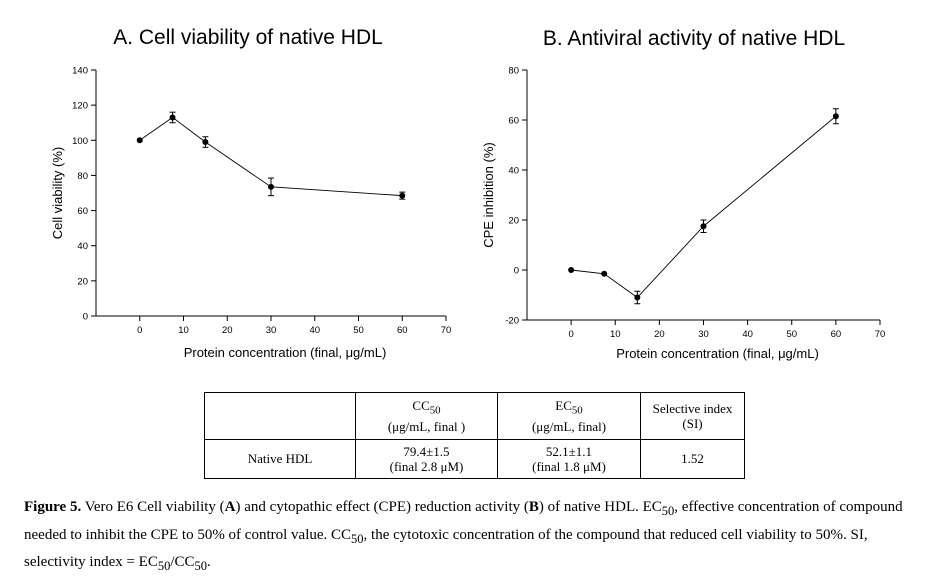 The width and height of the screenshot is (940, 581). I want to click on chart-a-x-tick-label: 10, so click(183, 330).